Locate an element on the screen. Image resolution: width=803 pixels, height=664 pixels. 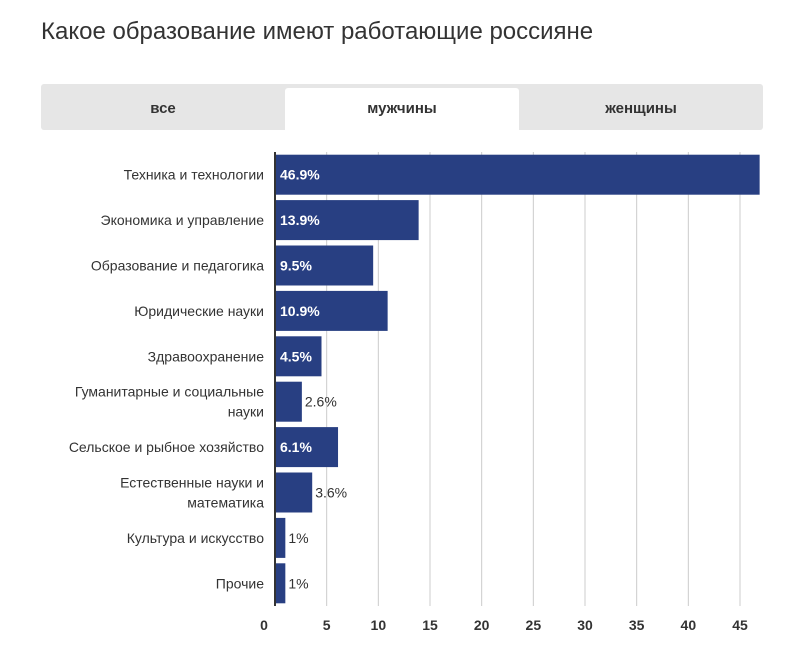
x-tick-label: 5 is located at coordinates (327, 625).